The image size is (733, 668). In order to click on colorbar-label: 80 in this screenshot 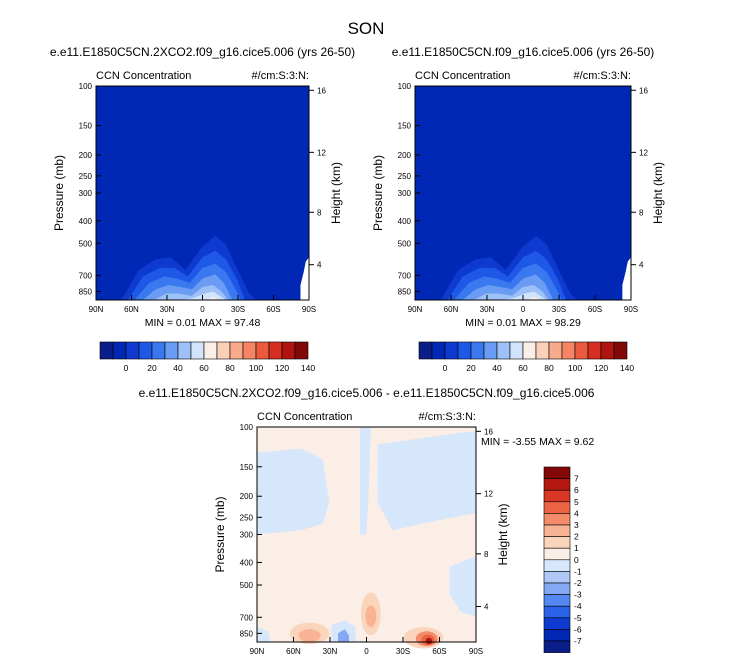, I will do `click(230, 368)`.